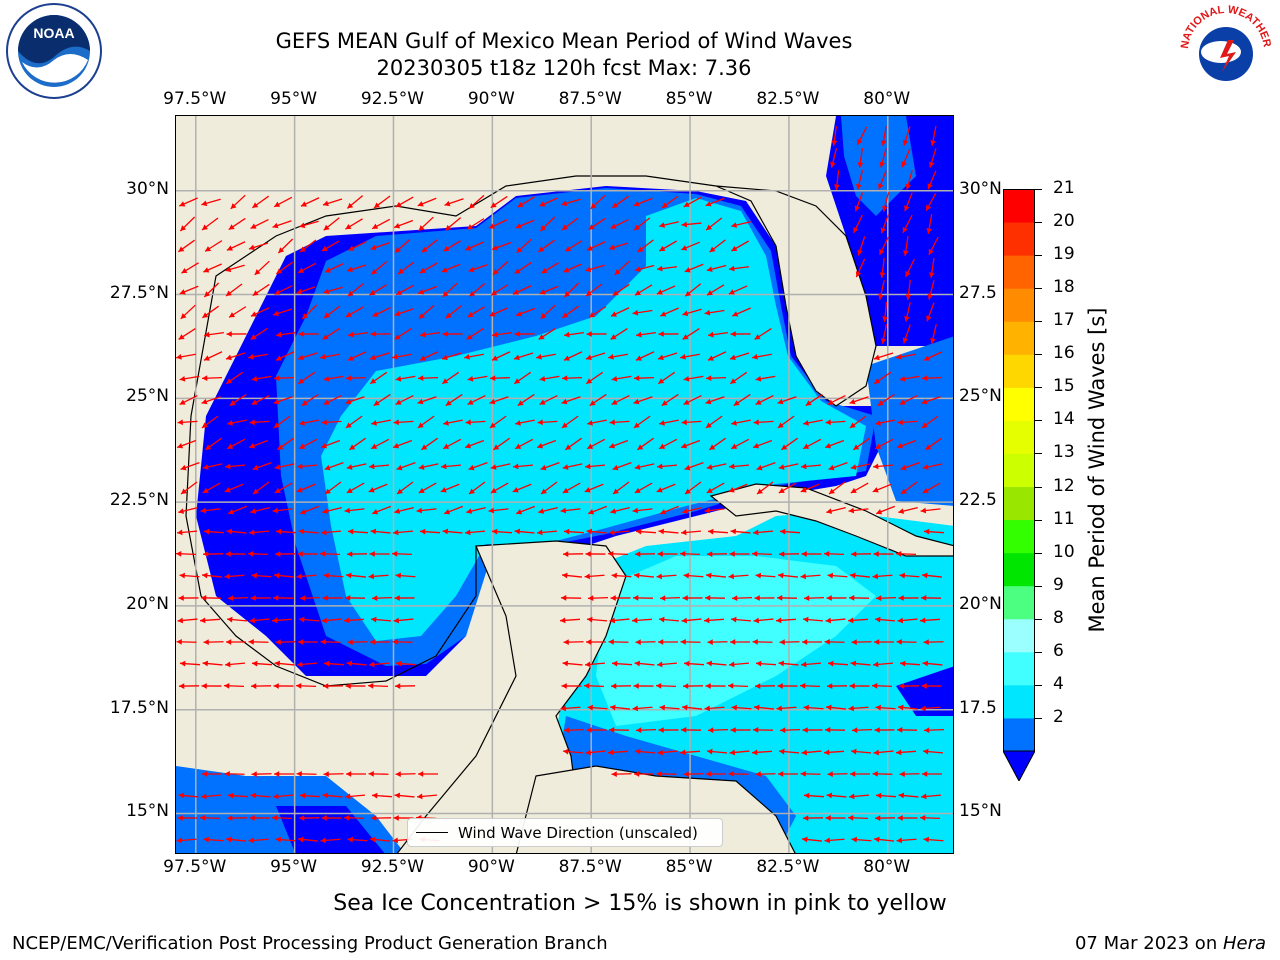  What do you see at coordinates (392, 867) in the screenshot?
I see `lon-label-bottom: 92.5°W` at bounding box center [392, 867].